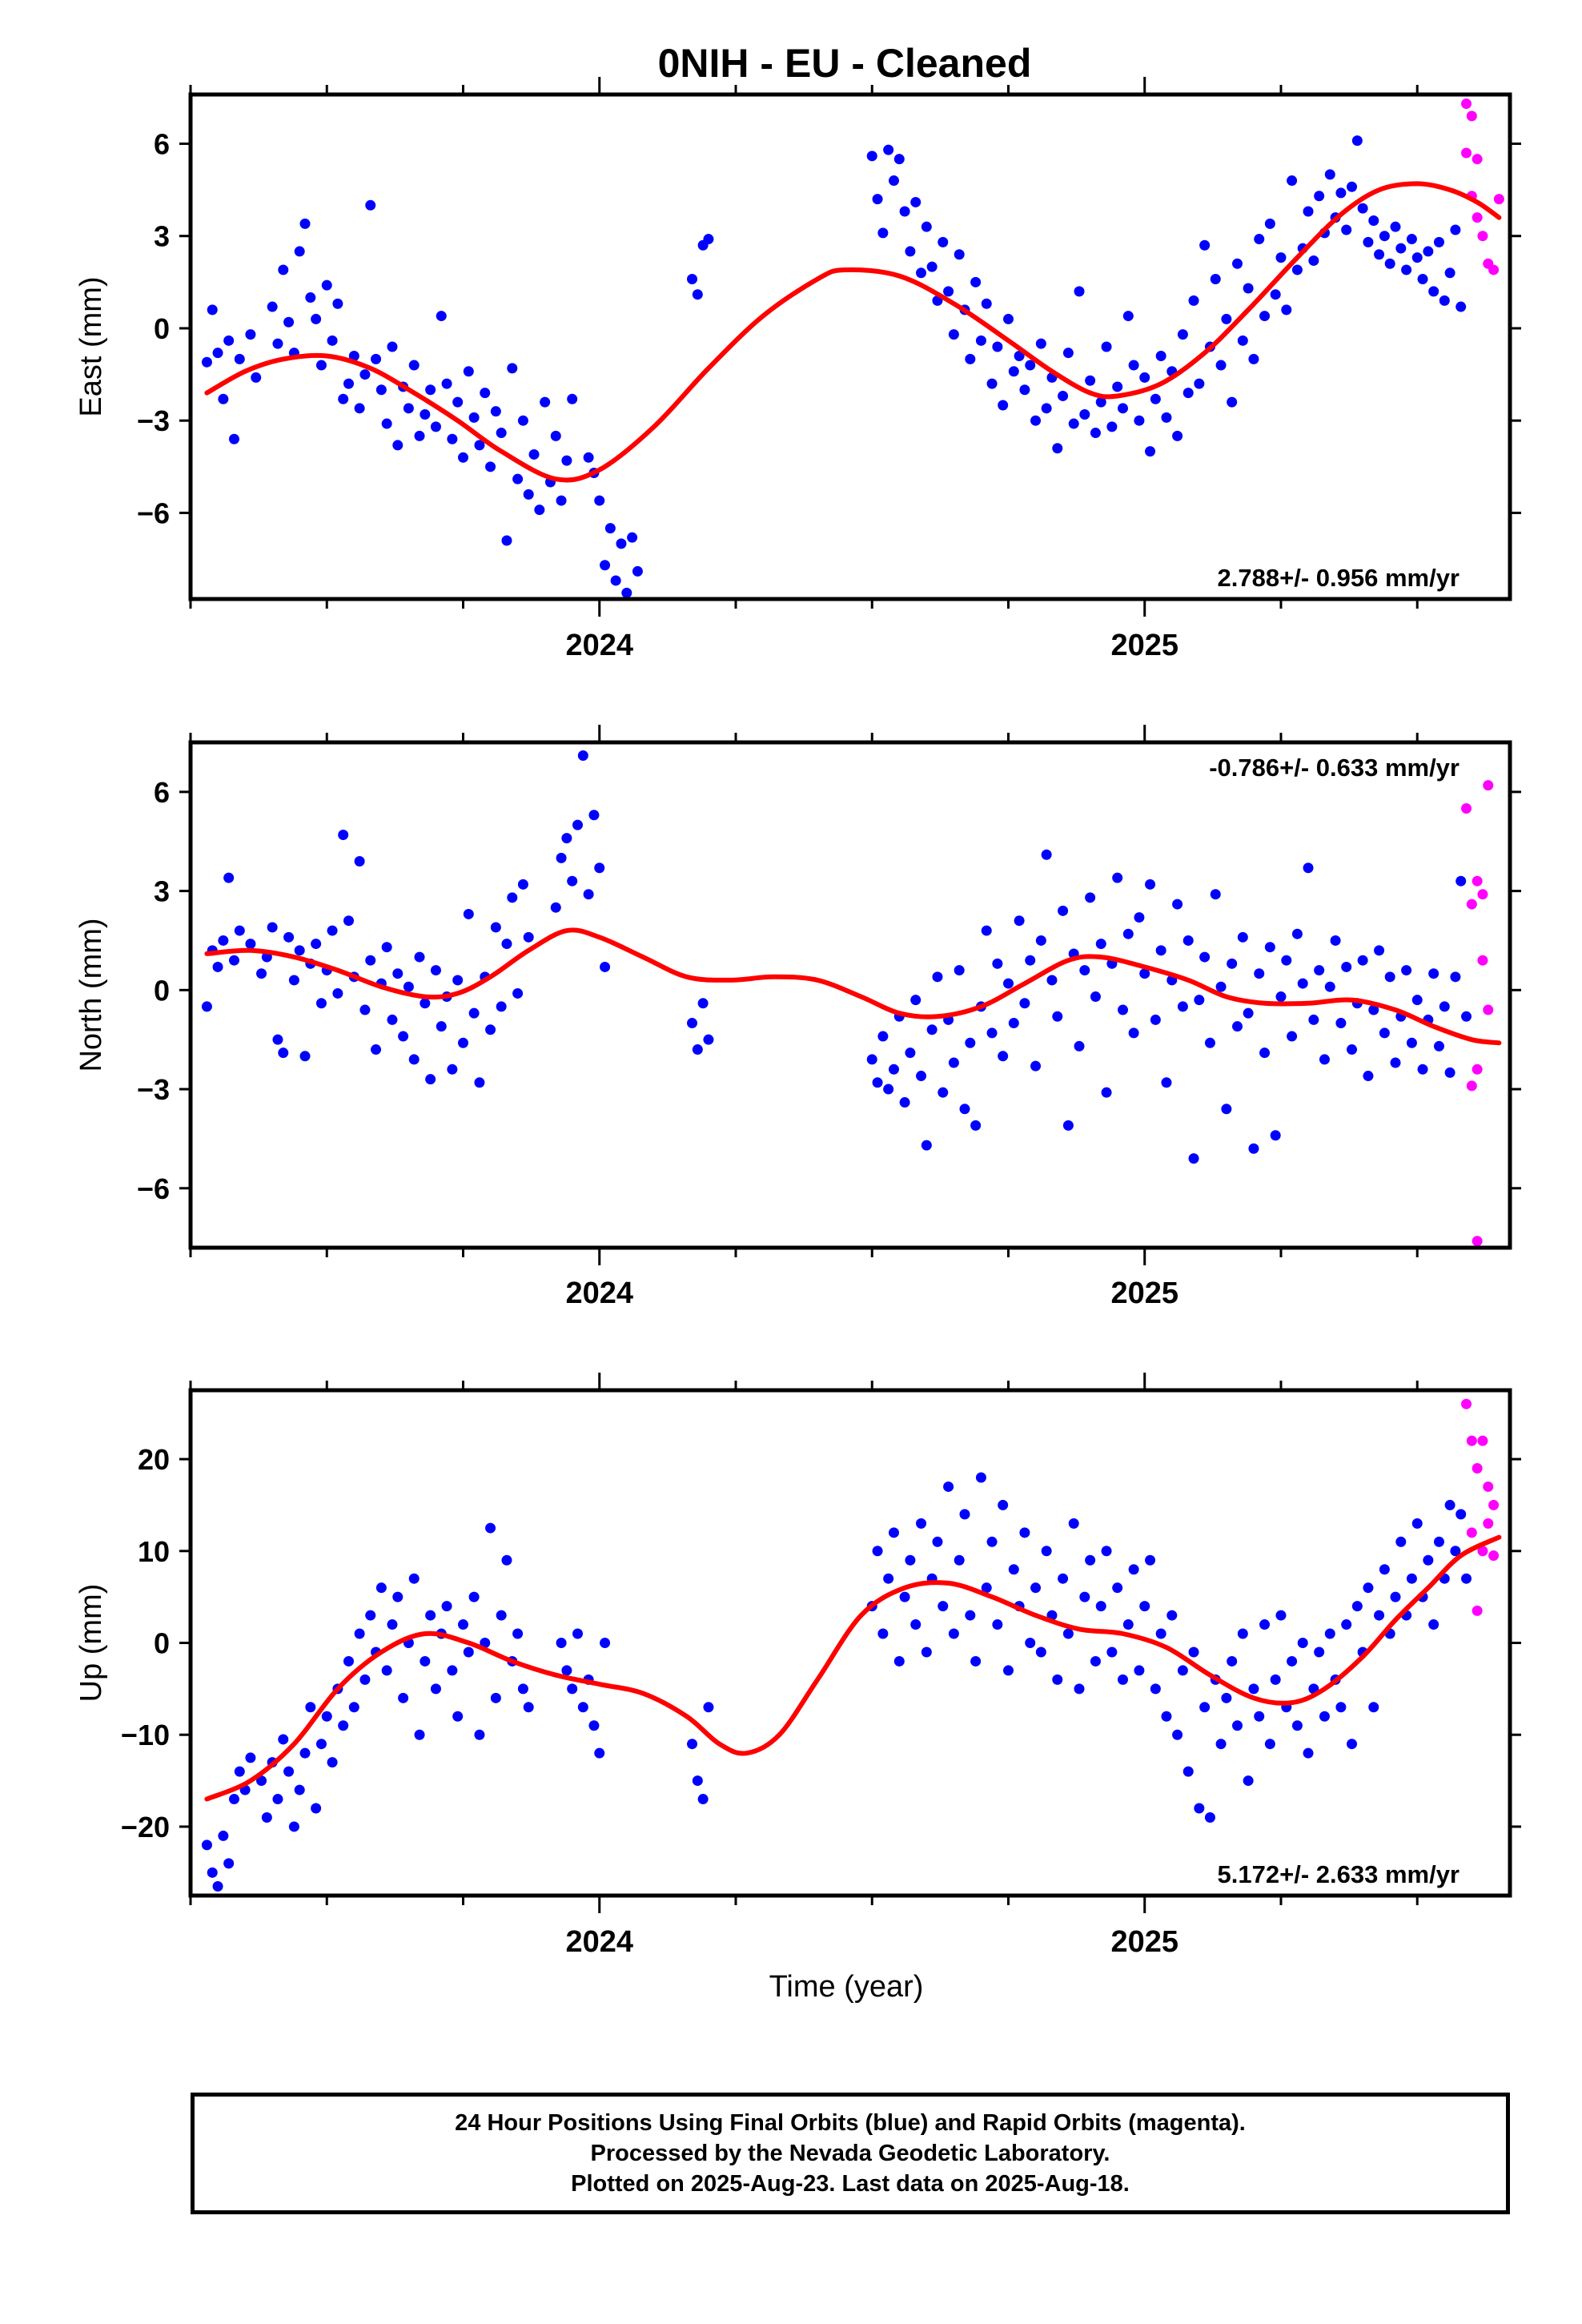 The image size is (1582, 2324). I want to click on up-ylabel: Up (mm), so click(91, 1644).